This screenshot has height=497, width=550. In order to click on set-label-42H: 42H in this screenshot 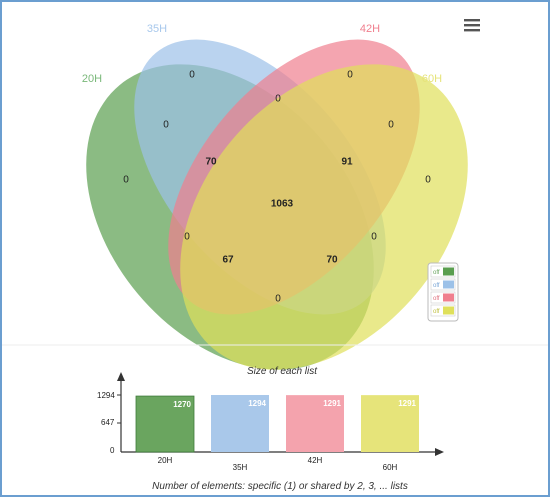, I will do `click(370, 29)`.